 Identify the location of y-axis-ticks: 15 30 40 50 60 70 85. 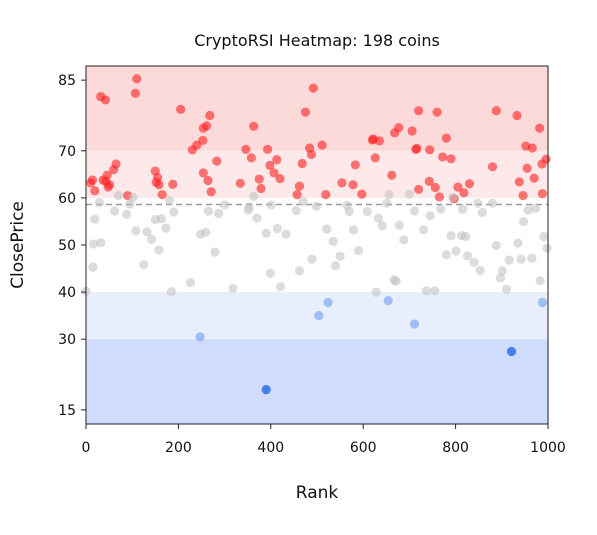
(72, 246).